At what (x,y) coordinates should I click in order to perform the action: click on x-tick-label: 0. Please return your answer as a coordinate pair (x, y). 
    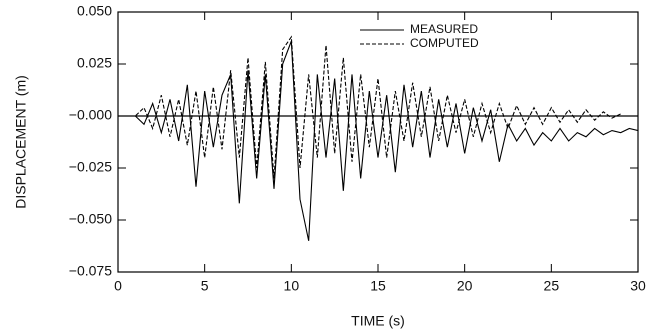
    Looking at the image, I should click on (118, 286).